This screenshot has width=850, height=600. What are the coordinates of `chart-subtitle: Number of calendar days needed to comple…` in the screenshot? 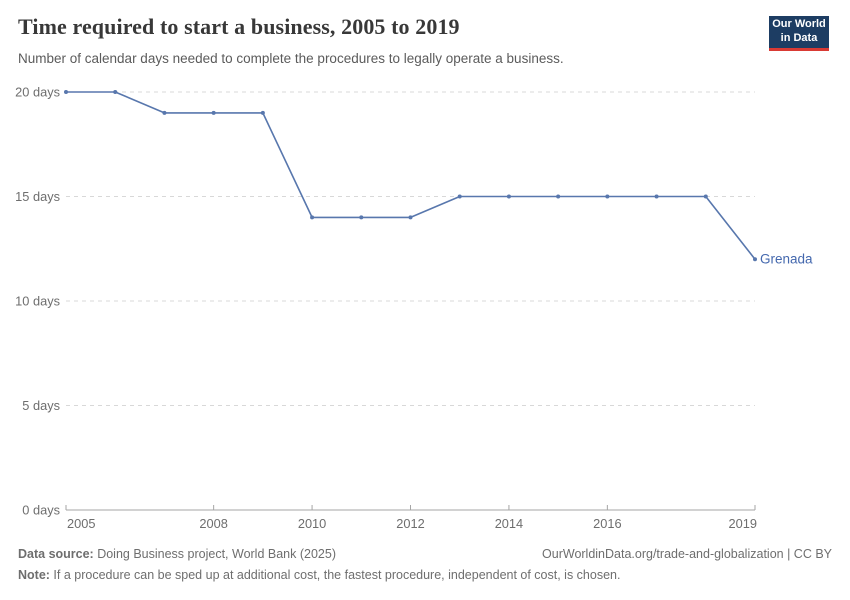 It's located at (291, 58).